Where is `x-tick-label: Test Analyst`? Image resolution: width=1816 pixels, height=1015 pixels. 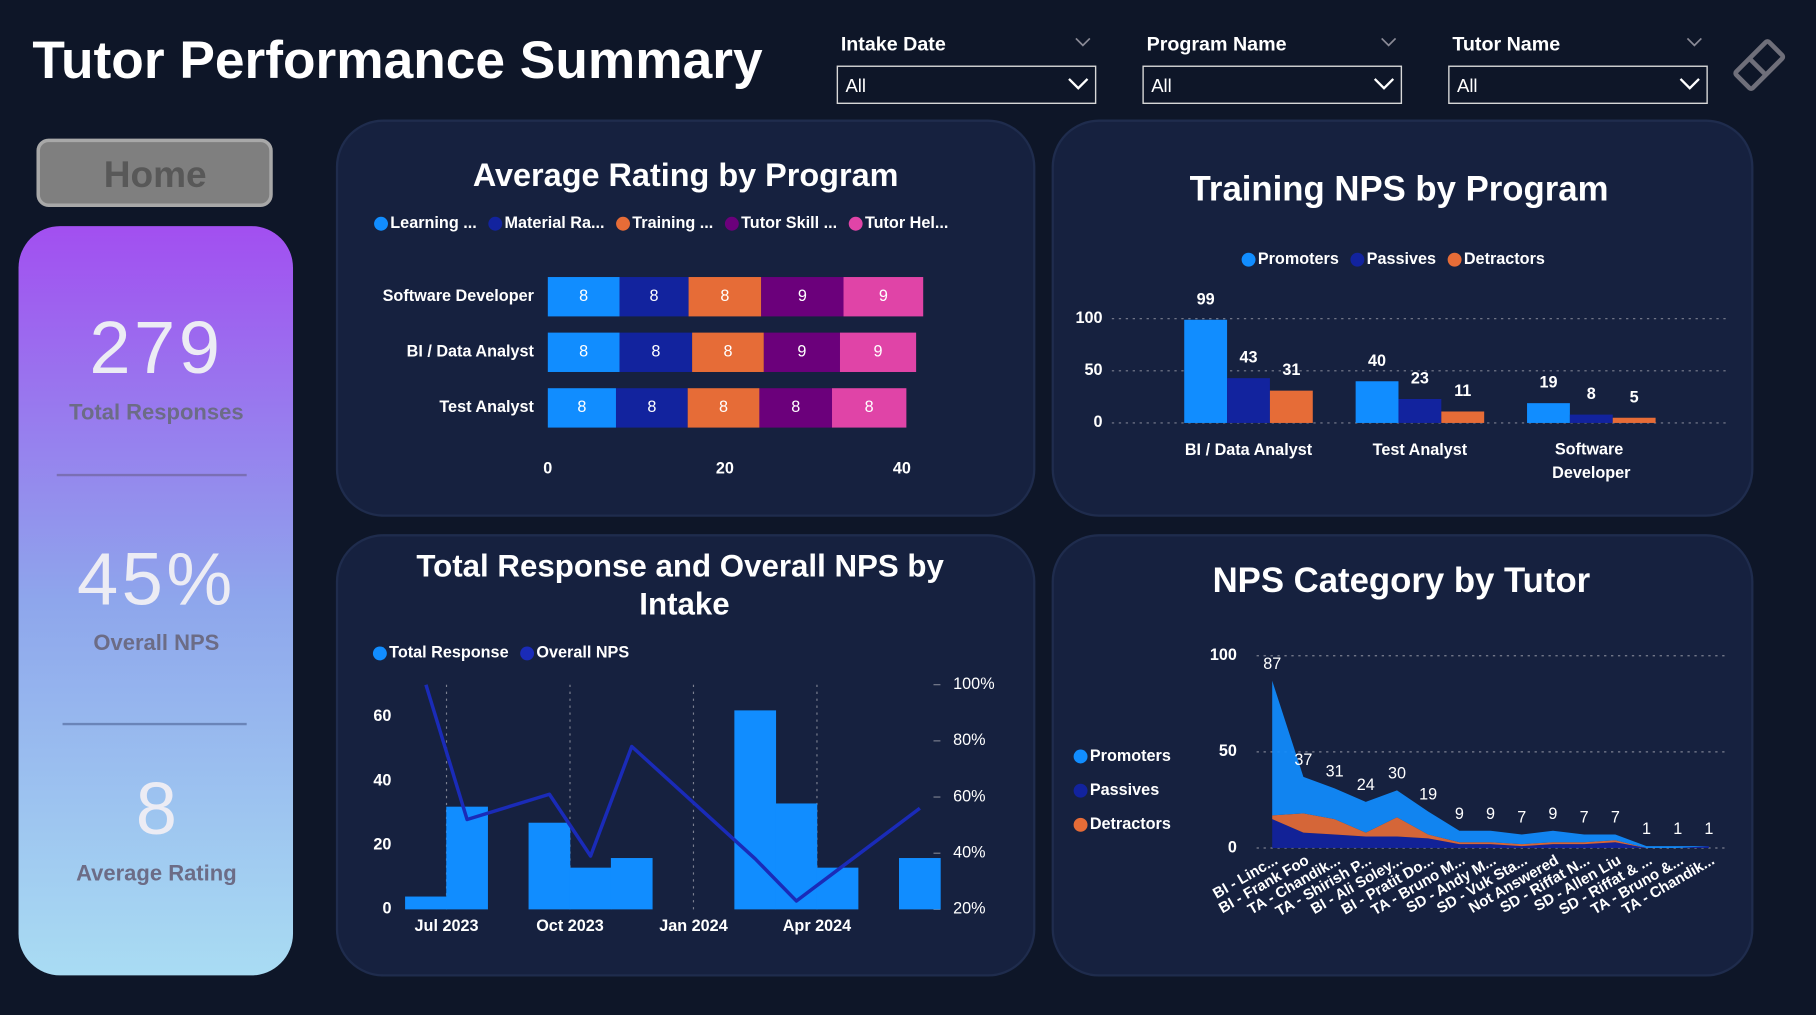
x-tick-label: Test Analyst is located at coordinates (1420, 450).